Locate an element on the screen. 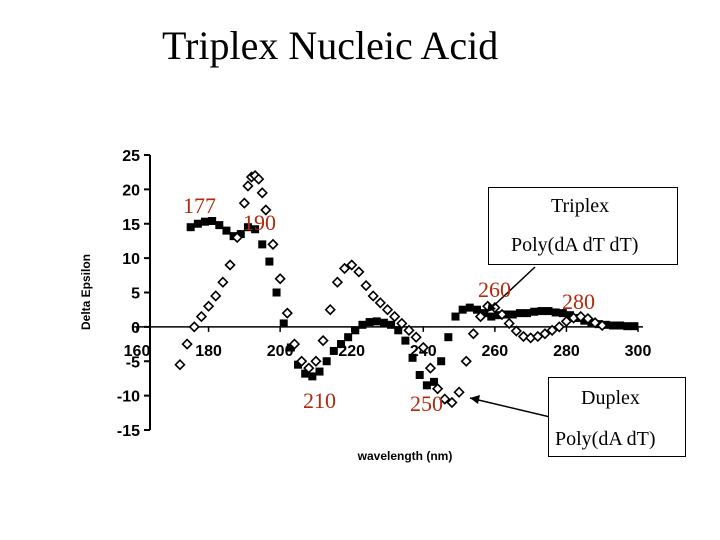 This screenshot has height=540, width=720. y-tick-label: -10 is located at coordinates (128, 397).